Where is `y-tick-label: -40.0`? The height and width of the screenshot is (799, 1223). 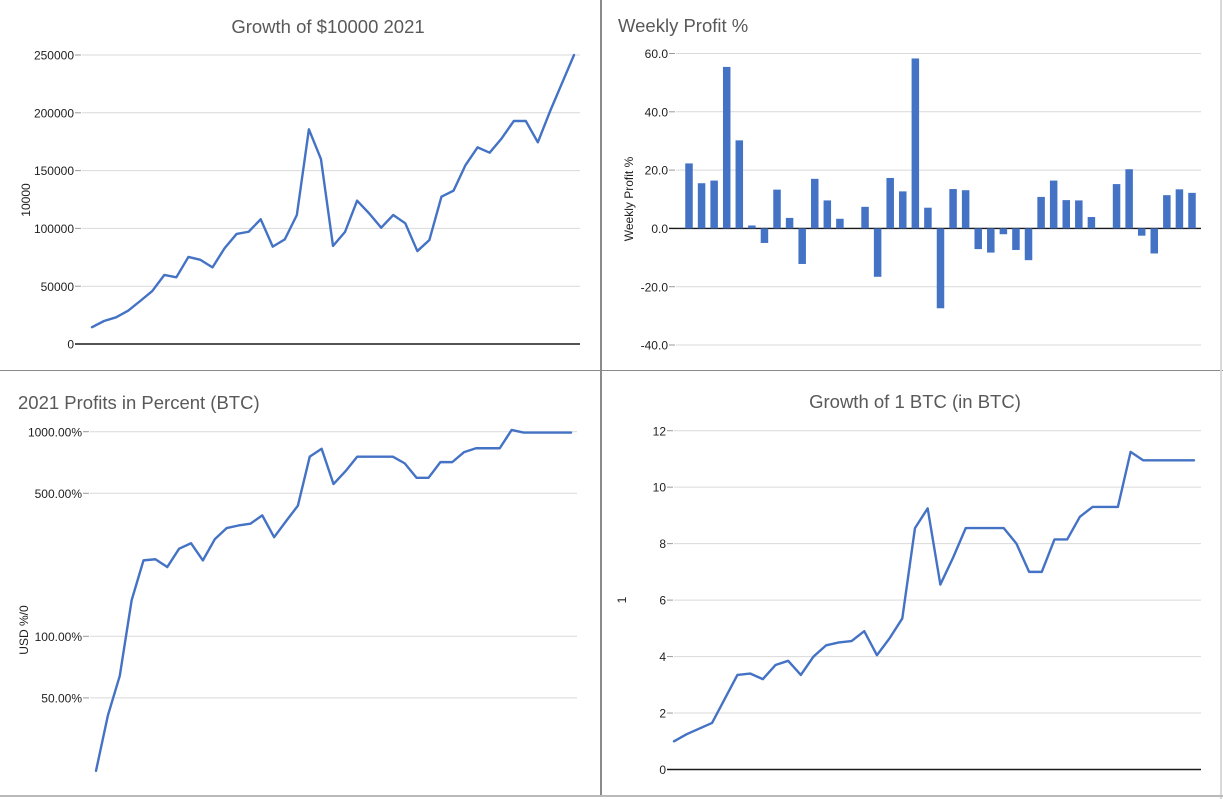 y-tick-label: -40.0 is located at coordinates (655, 346).